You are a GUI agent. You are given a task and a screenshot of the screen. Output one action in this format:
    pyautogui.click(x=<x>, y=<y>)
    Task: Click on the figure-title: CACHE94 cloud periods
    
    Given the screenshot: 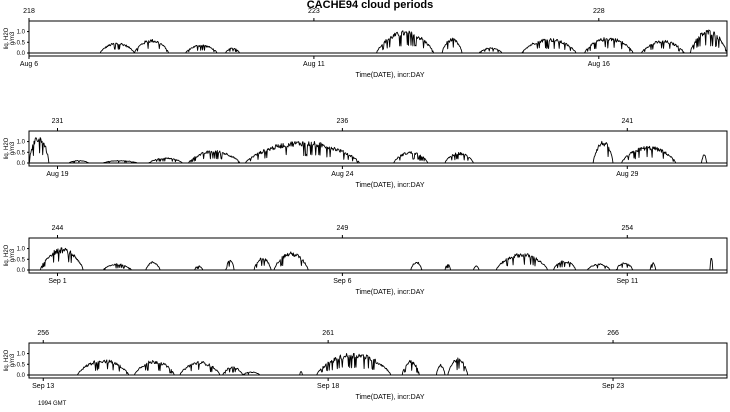 What is the action you would take?
    pyautogui.click(x=370, y=5)
    